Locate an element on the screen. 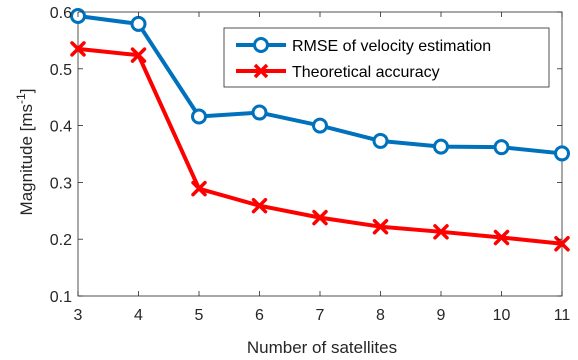  y-axis-label: Magnitude [ms-1] is located at coordinates (25, 152).